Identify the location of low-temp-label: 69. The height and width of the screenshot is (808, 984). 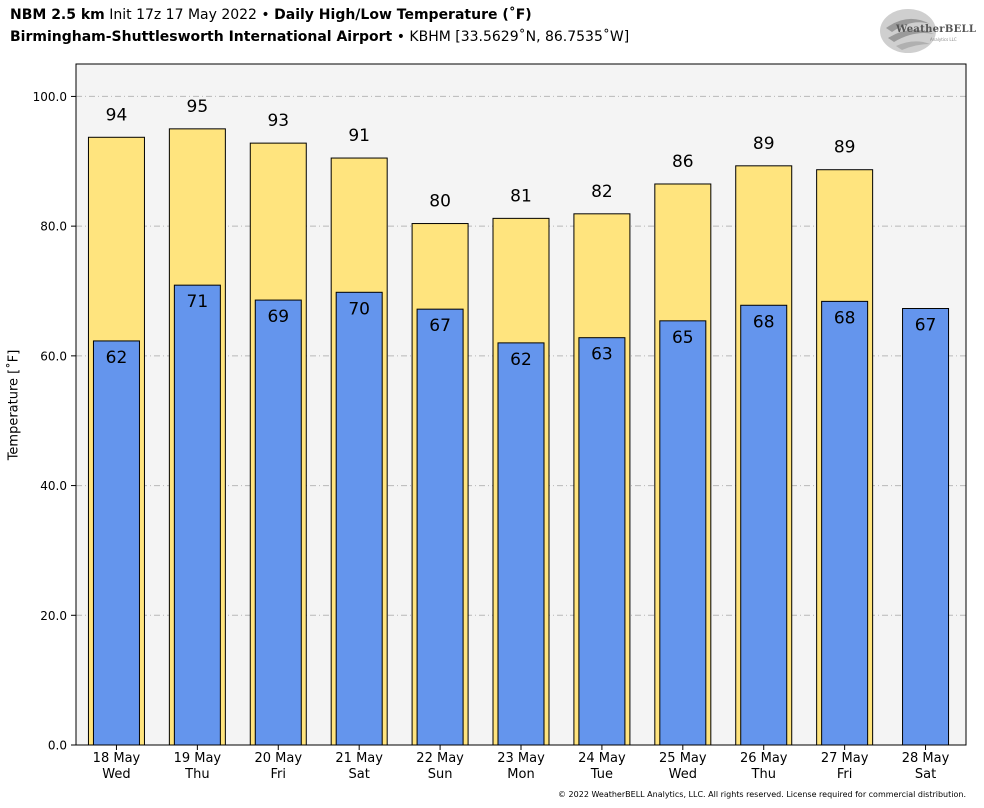
(278, 317).